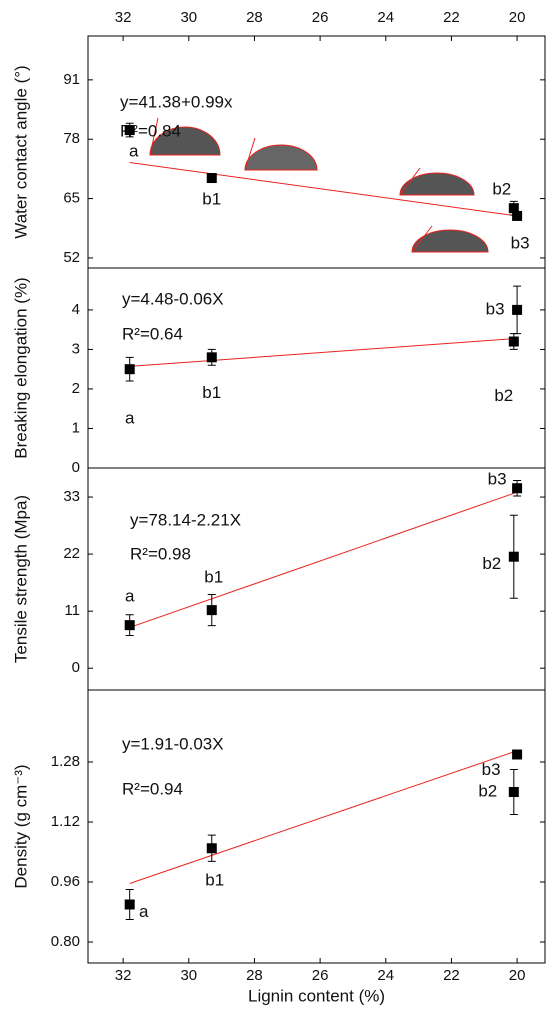 The image size is (550, 1010). I want to click on r-squared: R²=0.94, so click(152, 788).